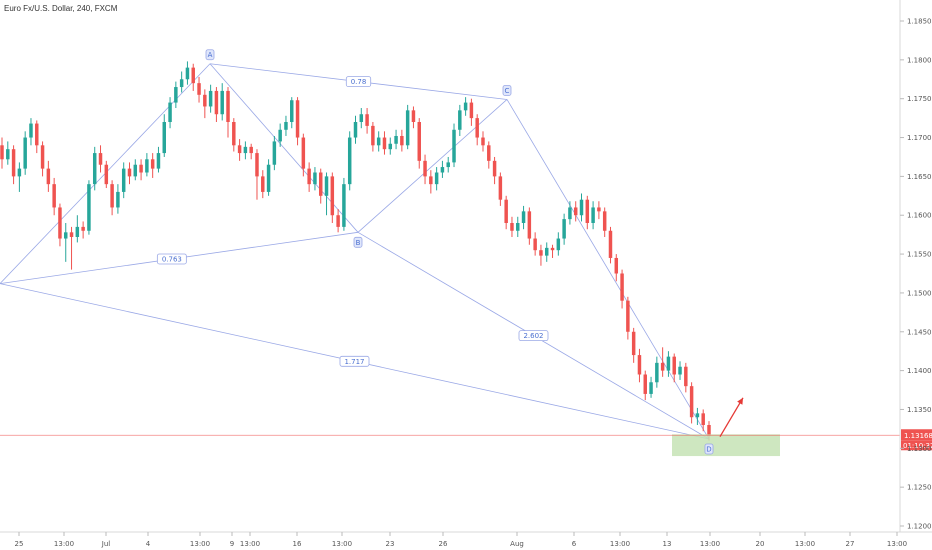 This screenshot has height=550, width=932. Describe the element at coordinates (919, 22) in the screenshot. I see `price-tick-label: 1.18500` at that location.